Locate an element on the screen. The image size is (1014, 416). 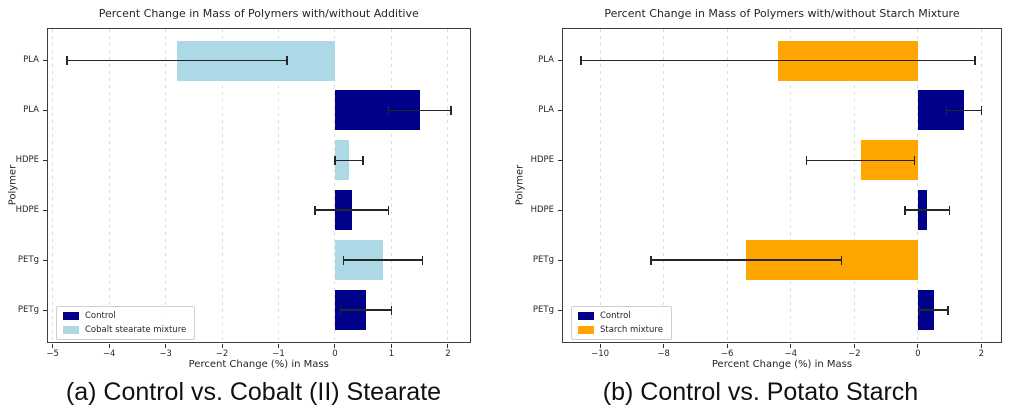
x-tick-label: −1 is located at coordinates (278, 354).